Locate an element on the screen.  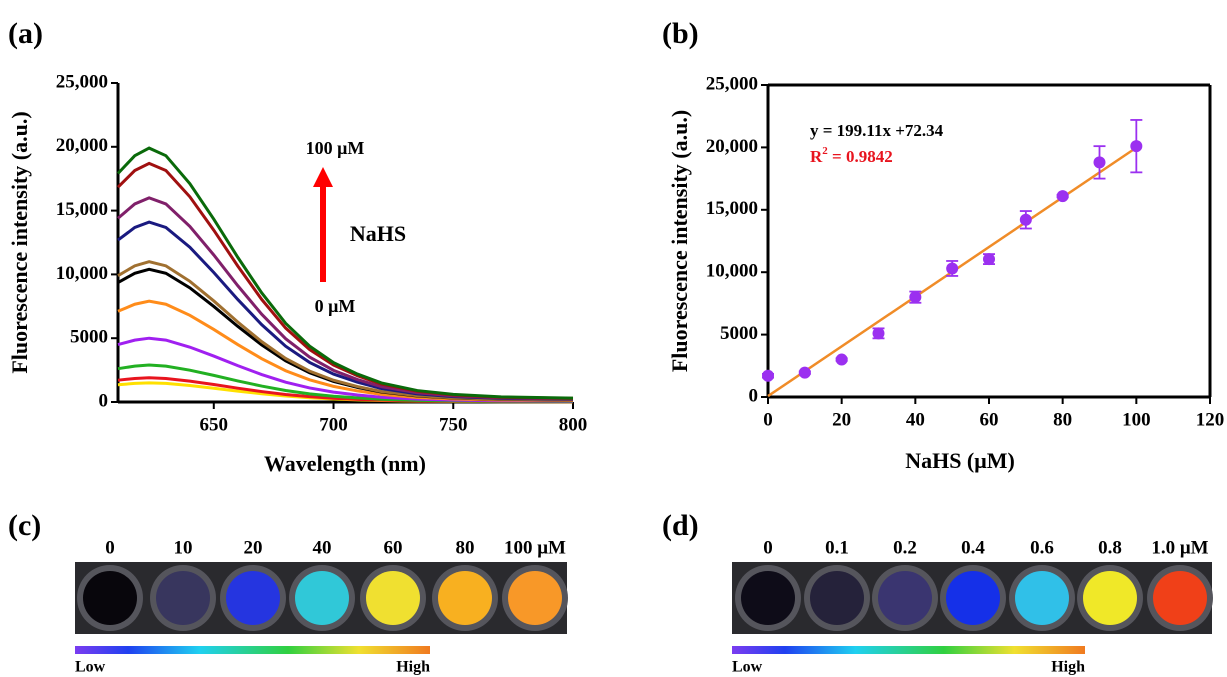
x-tick-label: 20 is located at coordinates (841, 419).